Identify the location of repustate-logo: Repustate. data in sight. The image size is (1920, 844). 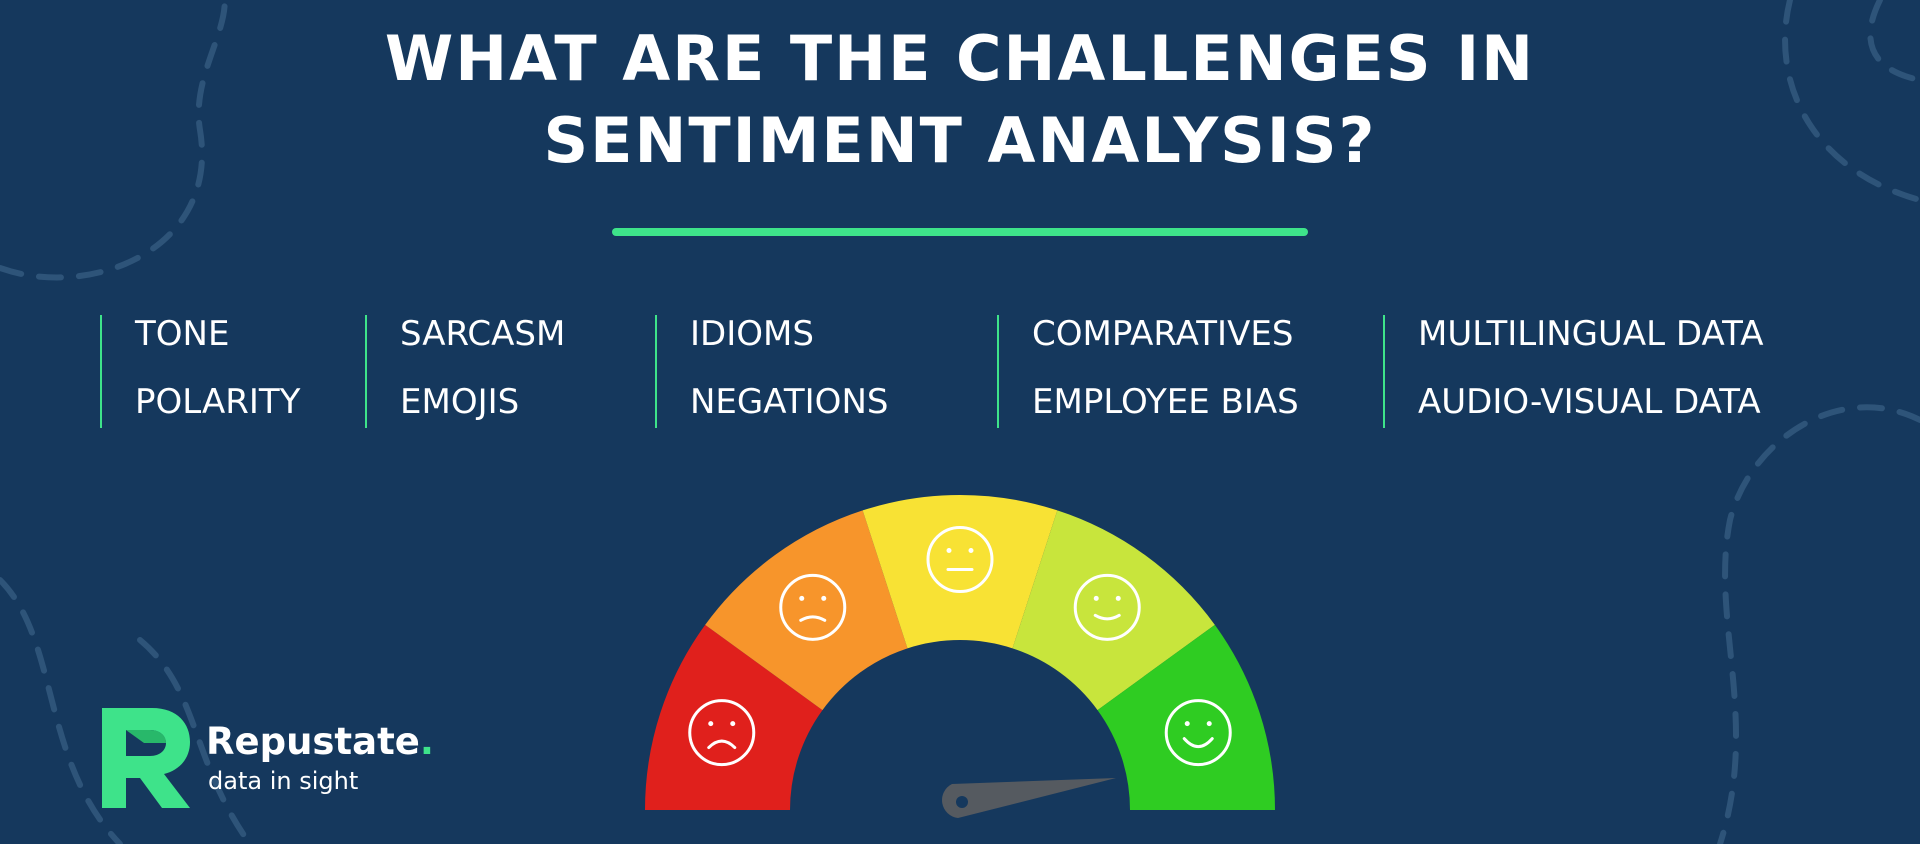
(280, 757).